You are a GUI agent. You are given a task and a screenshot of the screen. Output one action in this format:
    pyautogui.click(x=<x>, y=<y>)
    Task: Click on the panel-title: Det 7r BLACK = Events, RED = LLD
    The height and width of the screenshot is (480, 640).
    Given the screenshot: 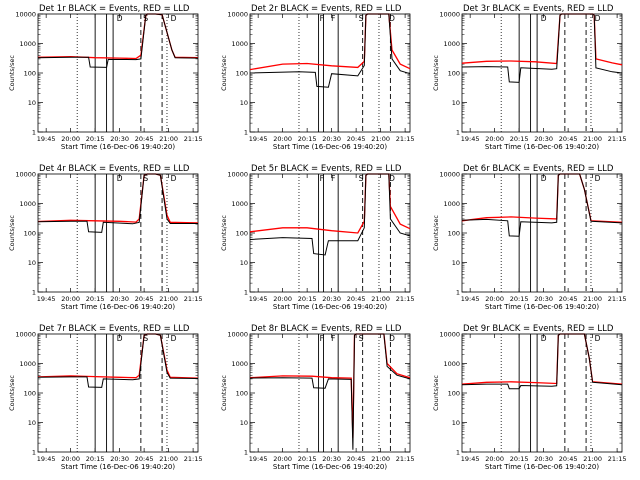 What is the action you would take?
    pyautogui.click(x=114, y=329)
    